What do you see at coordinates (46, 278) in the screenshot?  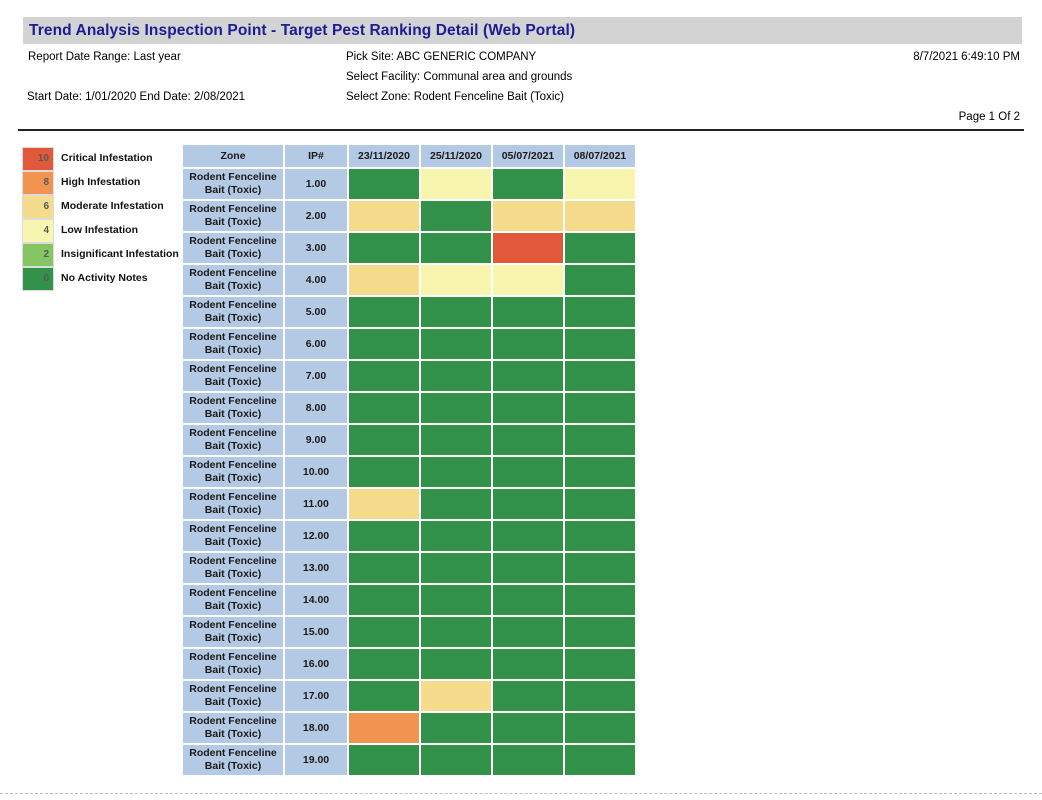 I see `legend-value: 0` at bounding box center [46, 278].